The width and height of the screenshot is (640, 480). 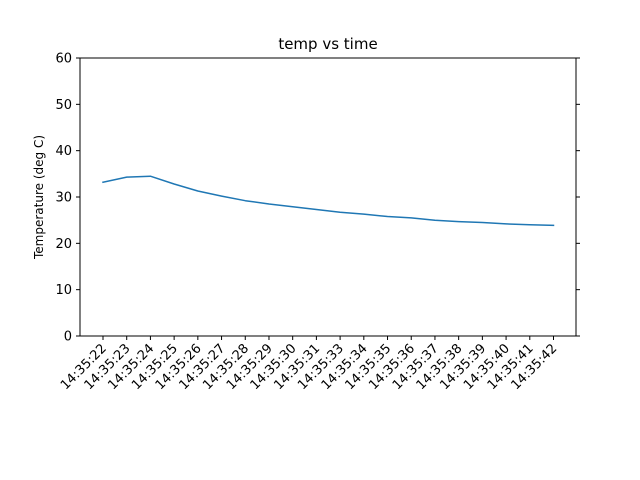 I want to click on y-tick-label: 60, so click(x=63, y=59).